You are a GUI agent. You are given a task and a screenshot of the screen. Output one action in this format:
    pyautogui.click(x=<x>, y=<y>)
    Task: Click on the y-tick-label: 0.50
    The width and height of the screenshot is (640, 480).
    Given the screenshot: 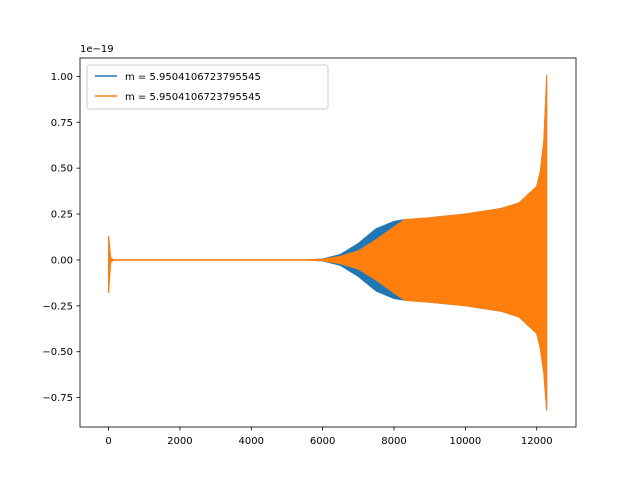 What is the action you would take?
    pyautogui.click(x=62, y=169)
    